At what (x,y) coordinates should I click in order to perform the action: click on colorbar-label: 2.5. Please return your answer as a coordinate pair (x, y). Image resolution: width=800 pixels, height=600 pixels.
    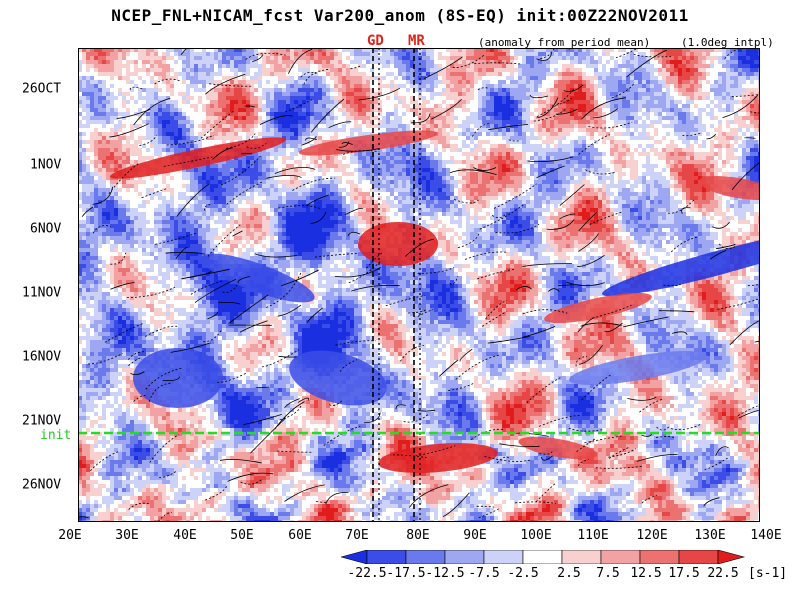
    Looking at the image, I should click on (568, 573).